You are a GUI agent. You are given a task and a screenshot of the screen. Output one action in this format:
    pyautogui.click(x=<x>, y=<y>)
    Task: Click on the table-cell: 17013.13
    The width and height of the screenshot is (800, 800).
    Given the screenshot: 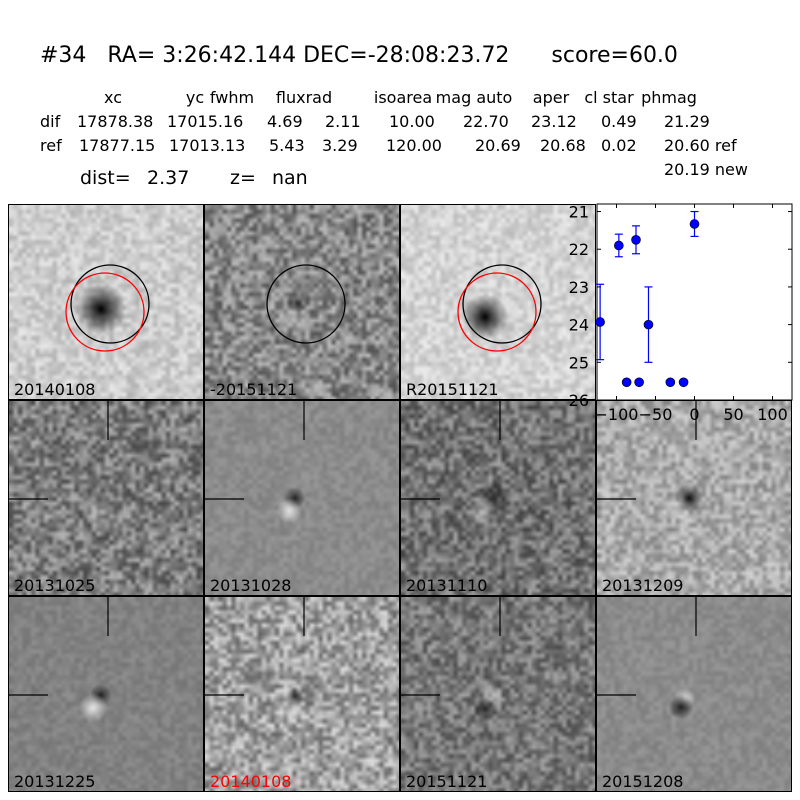 What is the action you would take?
    pyautogui.click(x=207, y=145)
    